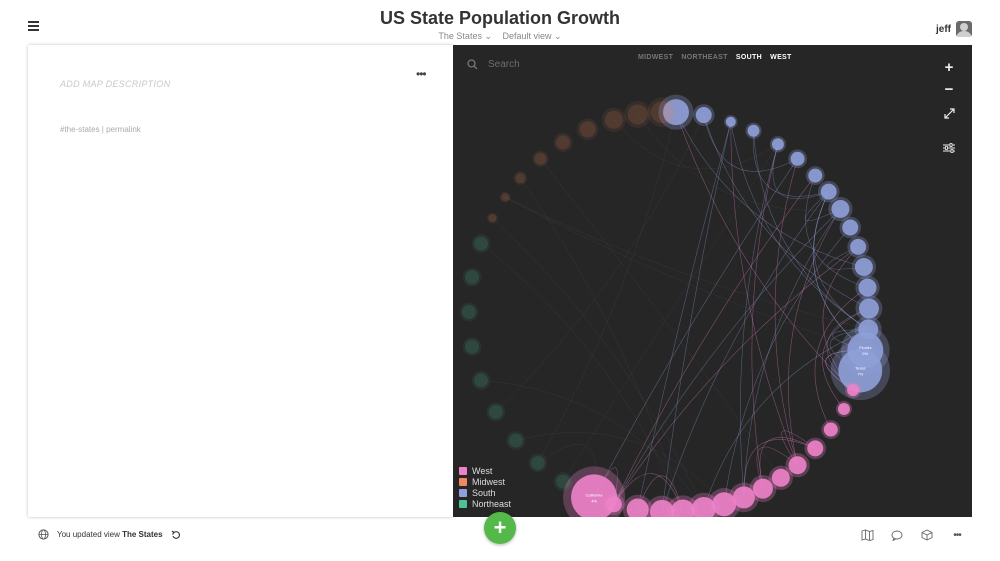  What do you see at coordinates (33, 26) in the screenshot?
I see `hamburger-icon` at bounding box center [33, 26].